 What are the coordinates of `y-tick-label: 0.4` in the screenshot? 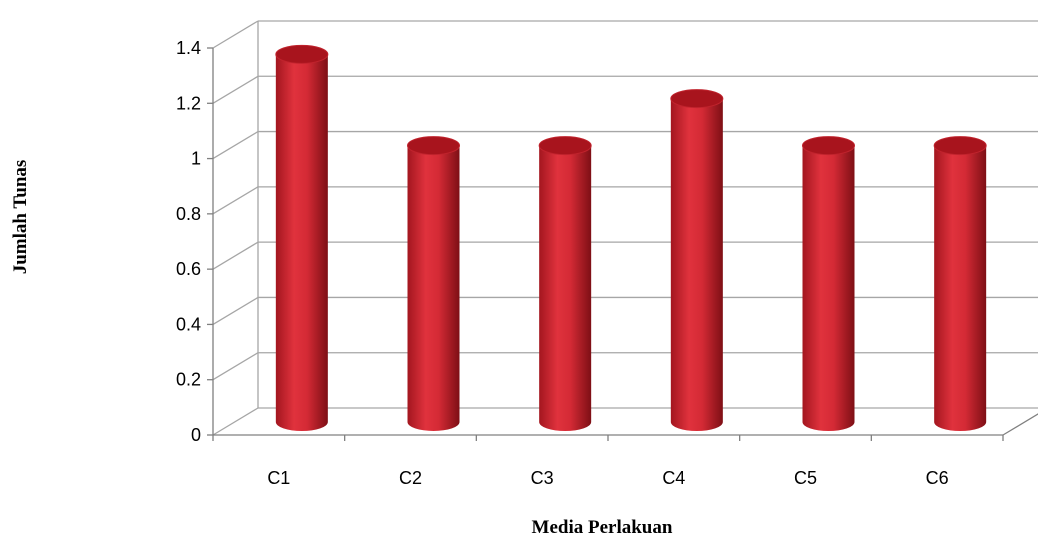 It's located at (188, 324).